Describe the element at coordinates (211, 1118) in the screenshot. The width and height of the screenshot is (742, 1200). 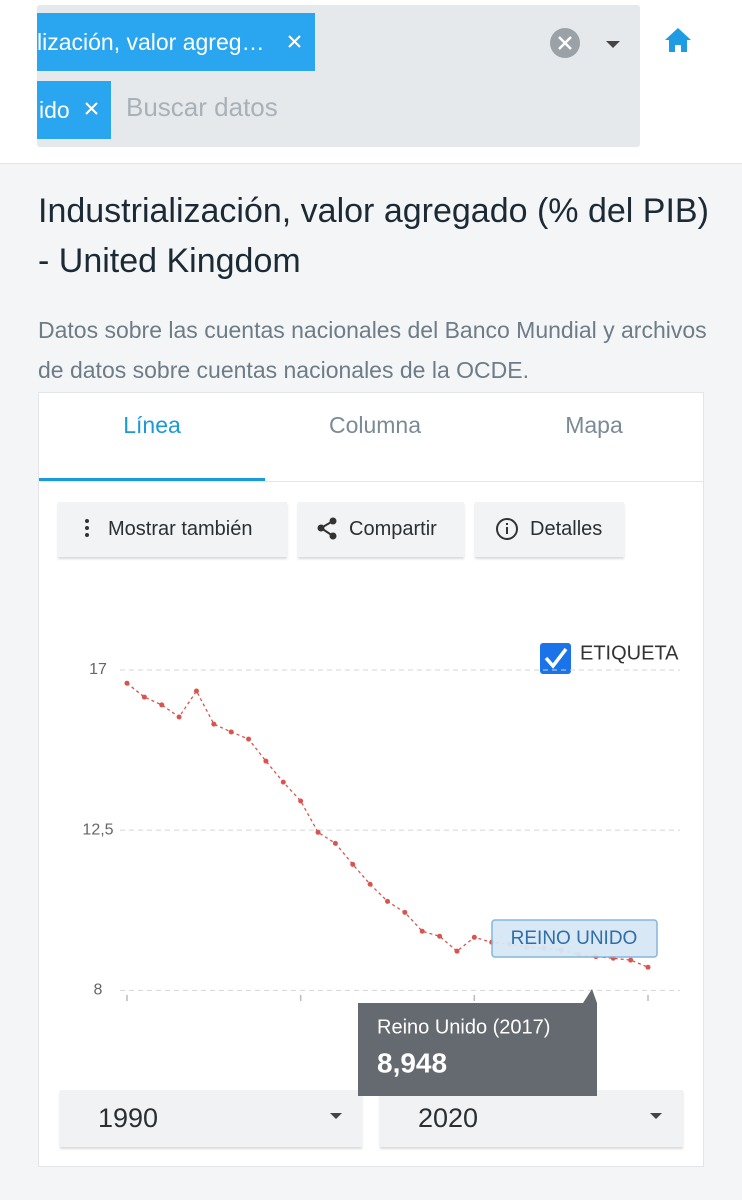
I see `year-select: 1990` at that location.